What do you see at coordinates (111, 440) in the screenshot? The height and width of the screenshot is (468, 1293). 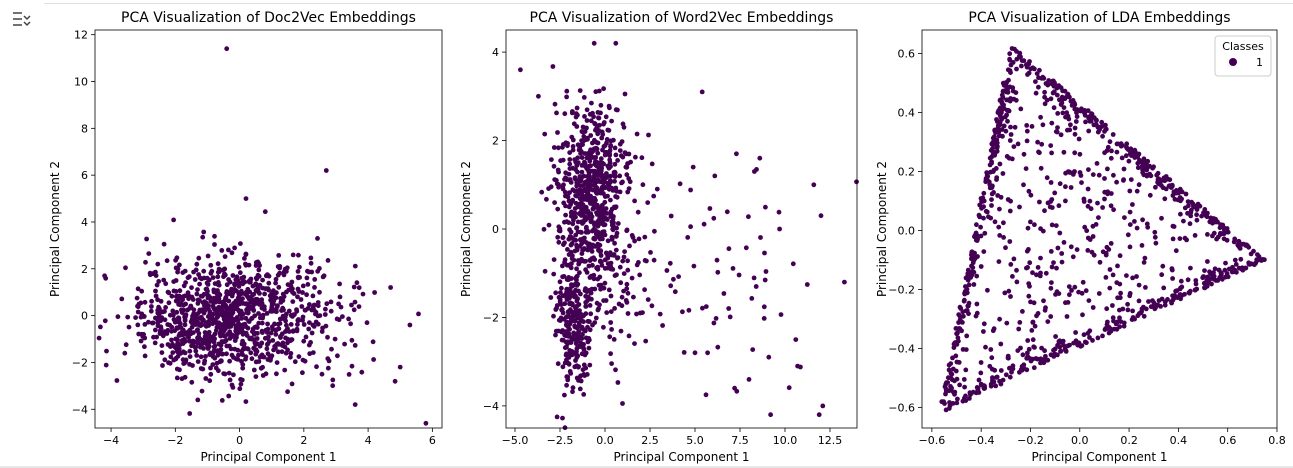 I see `x-tick-label: −4` at bounding box center [111, 440].